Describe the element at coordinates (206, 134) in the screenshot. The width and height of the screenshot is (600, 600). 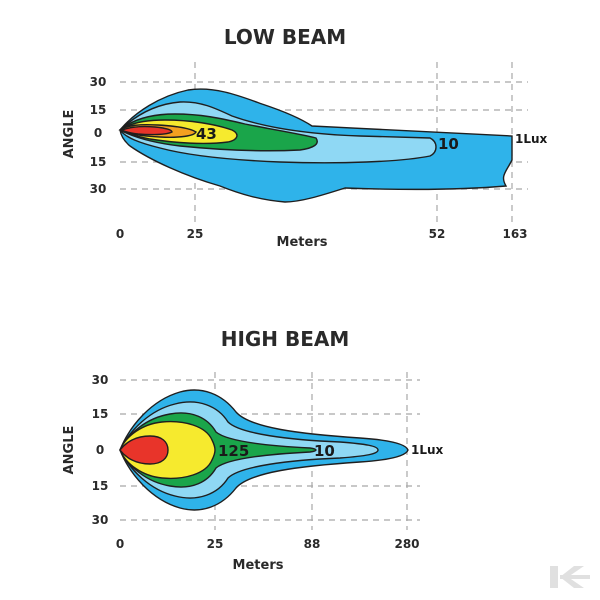
I see `low-beam-label-inner: 43` at that location.